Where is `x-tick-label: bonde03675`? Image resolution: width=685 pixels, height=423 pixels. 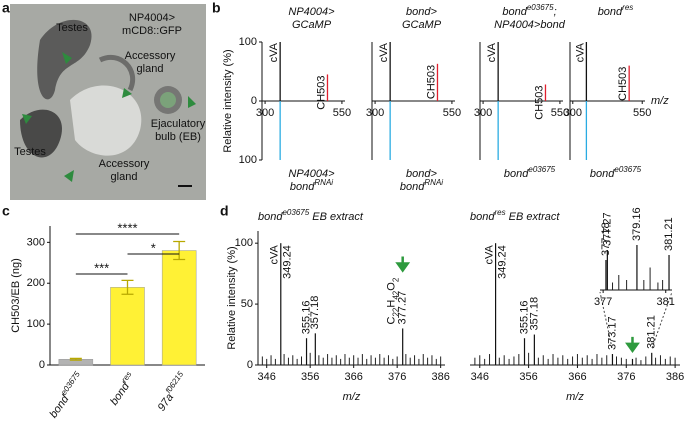
x-tick-label: bonde03675 is located at coordinates (66, 394).